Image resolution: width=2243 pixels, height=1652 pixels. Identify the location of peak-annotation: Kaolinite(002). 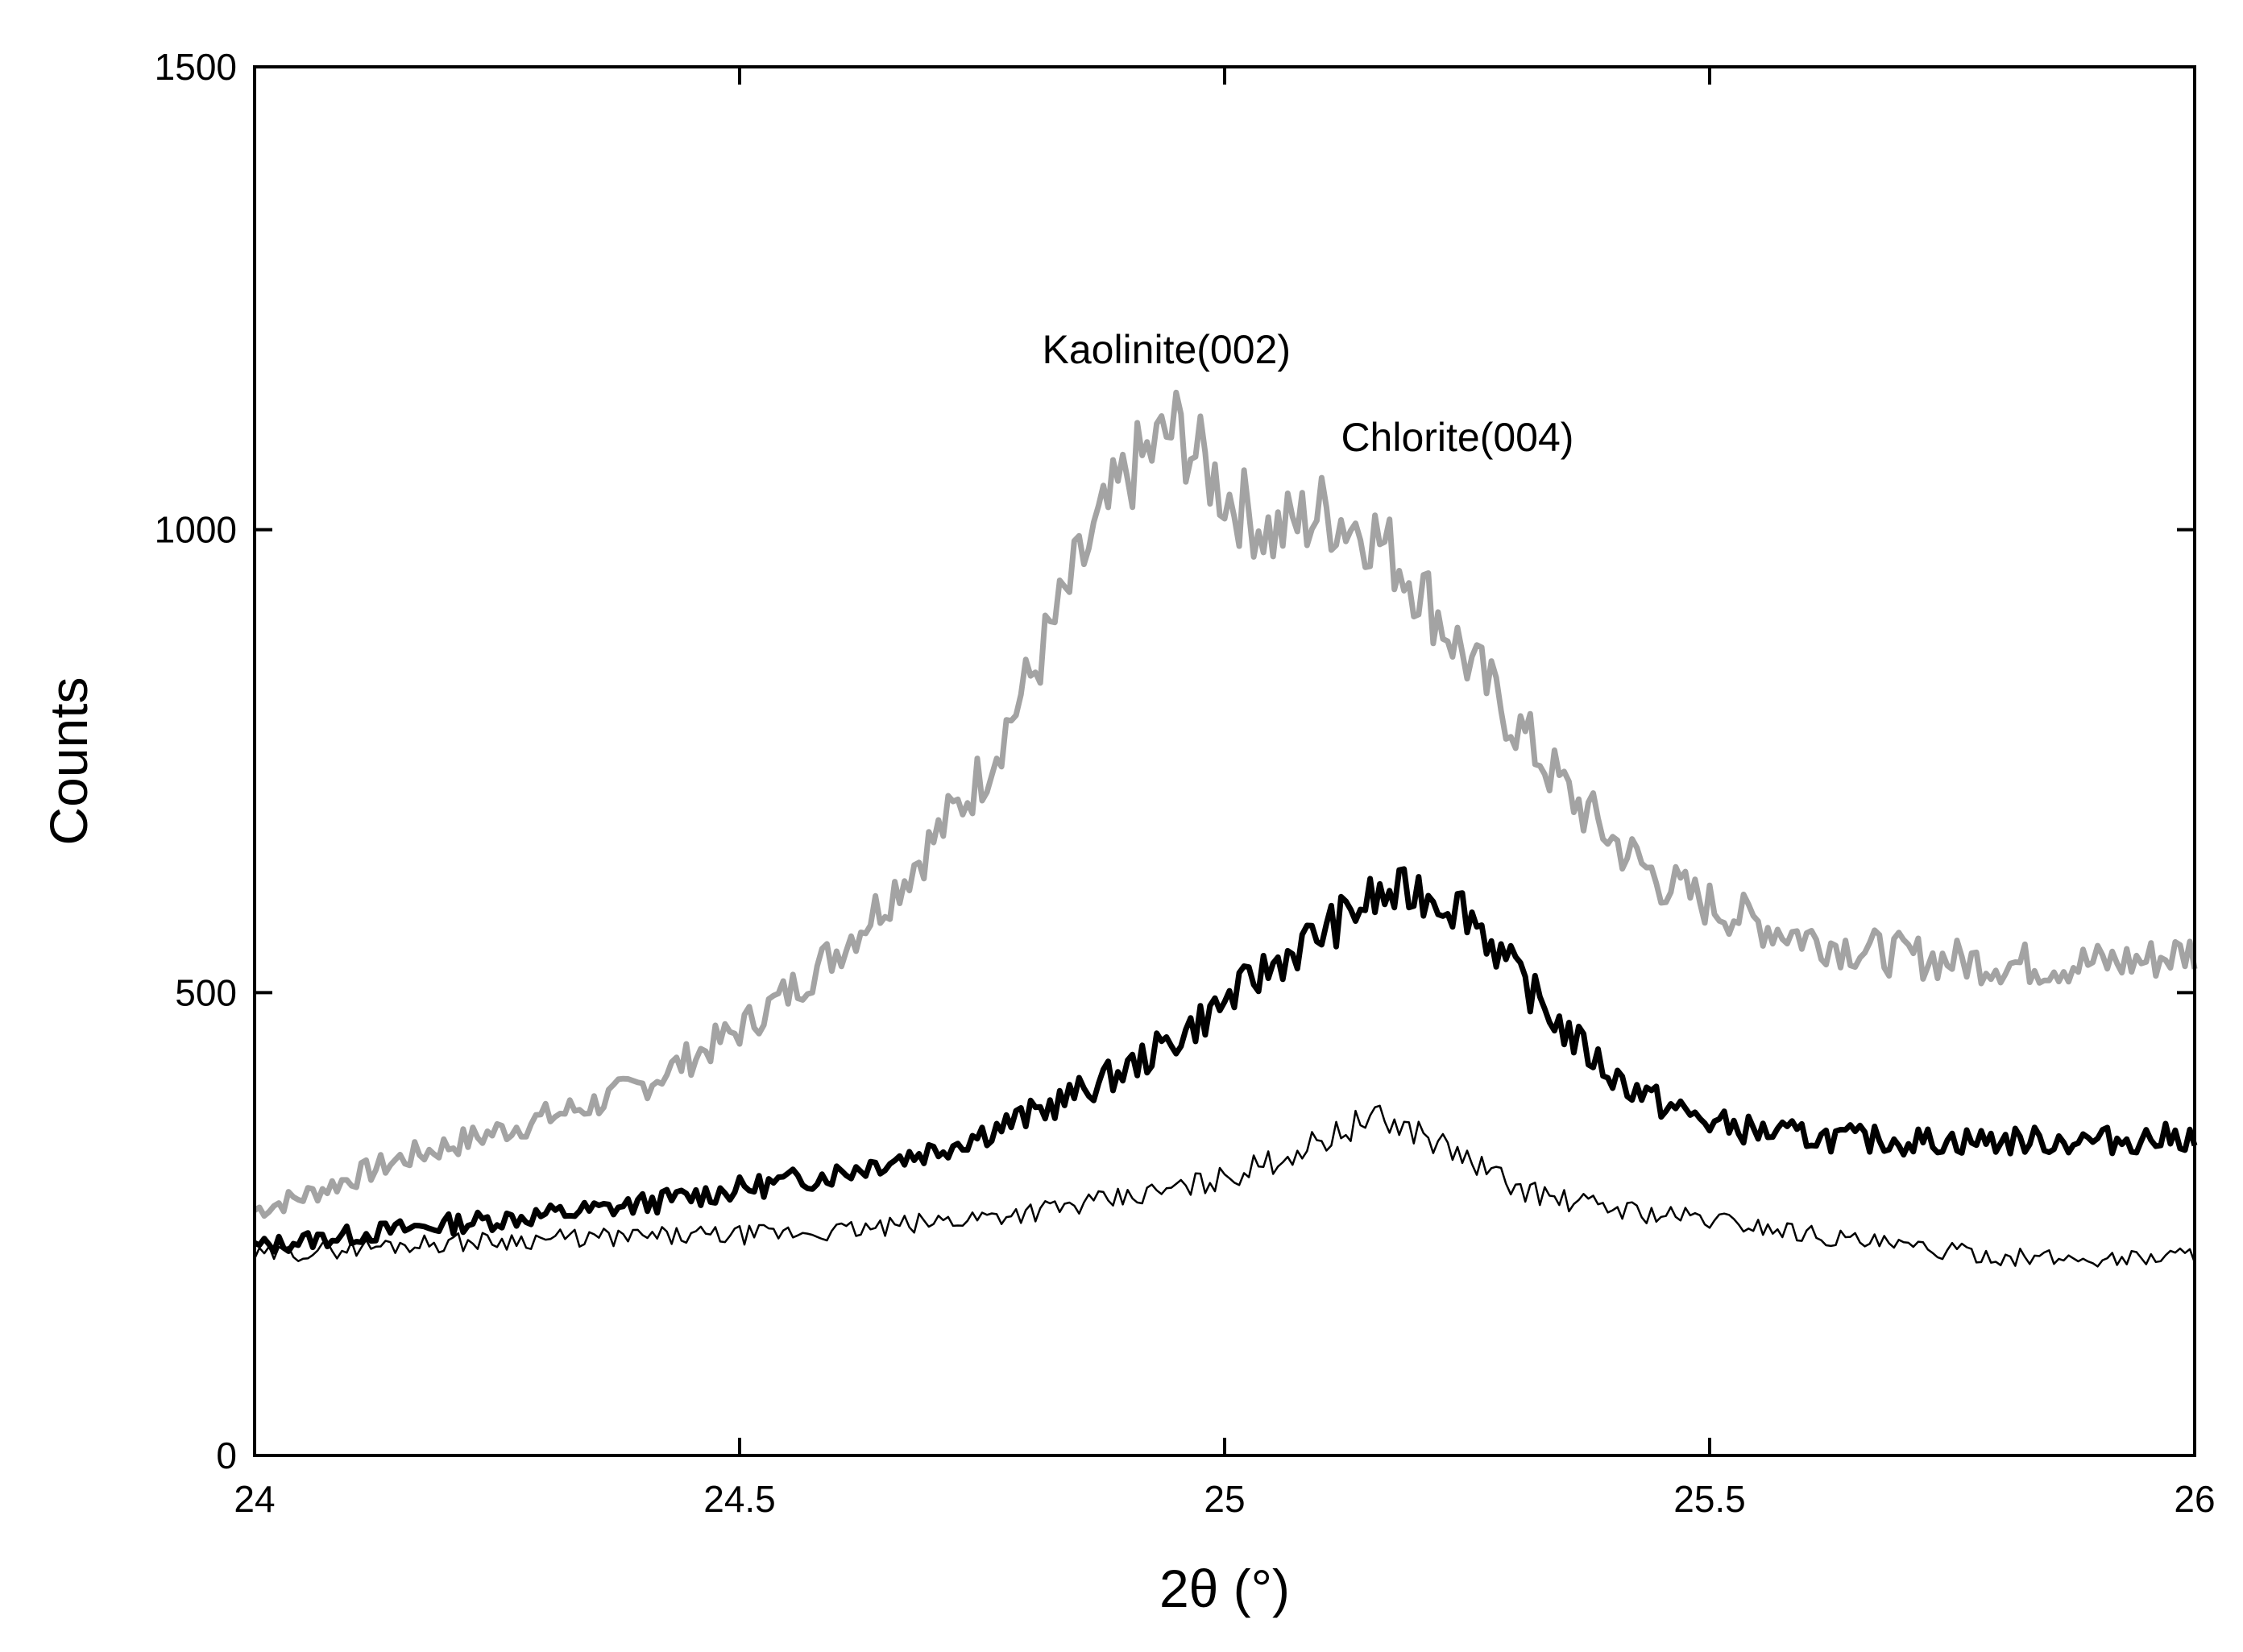
(1167, 349).